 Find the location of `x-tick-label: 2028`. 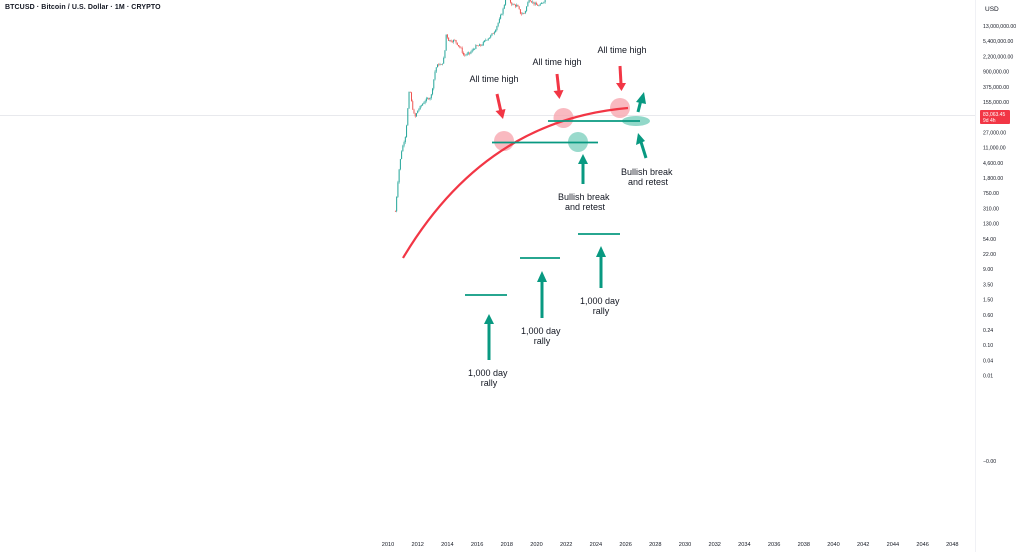

x-tick-label: 2028 is located at coordinates (655, 545).